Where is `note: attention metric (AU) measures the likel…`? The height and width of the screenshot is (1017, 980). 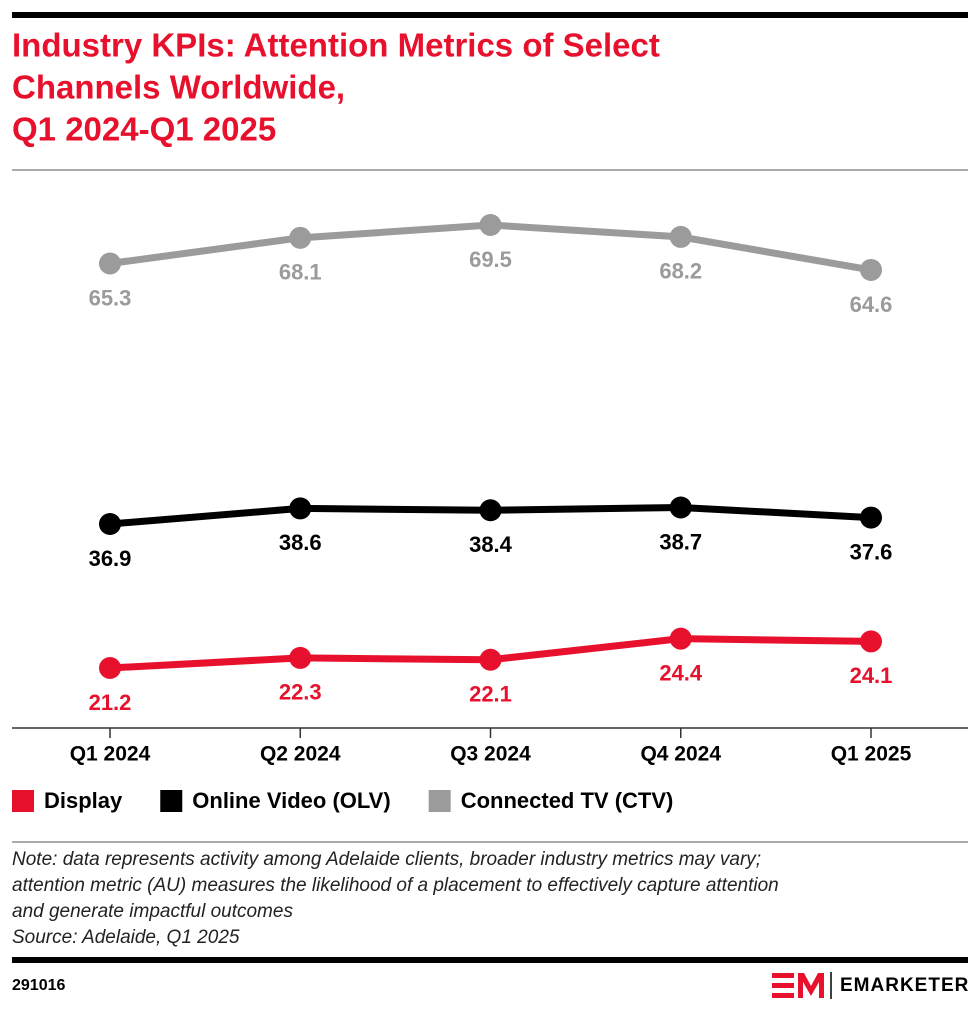
note: attention metric (AU) measures the likel… is located at coordinates (395, 885).